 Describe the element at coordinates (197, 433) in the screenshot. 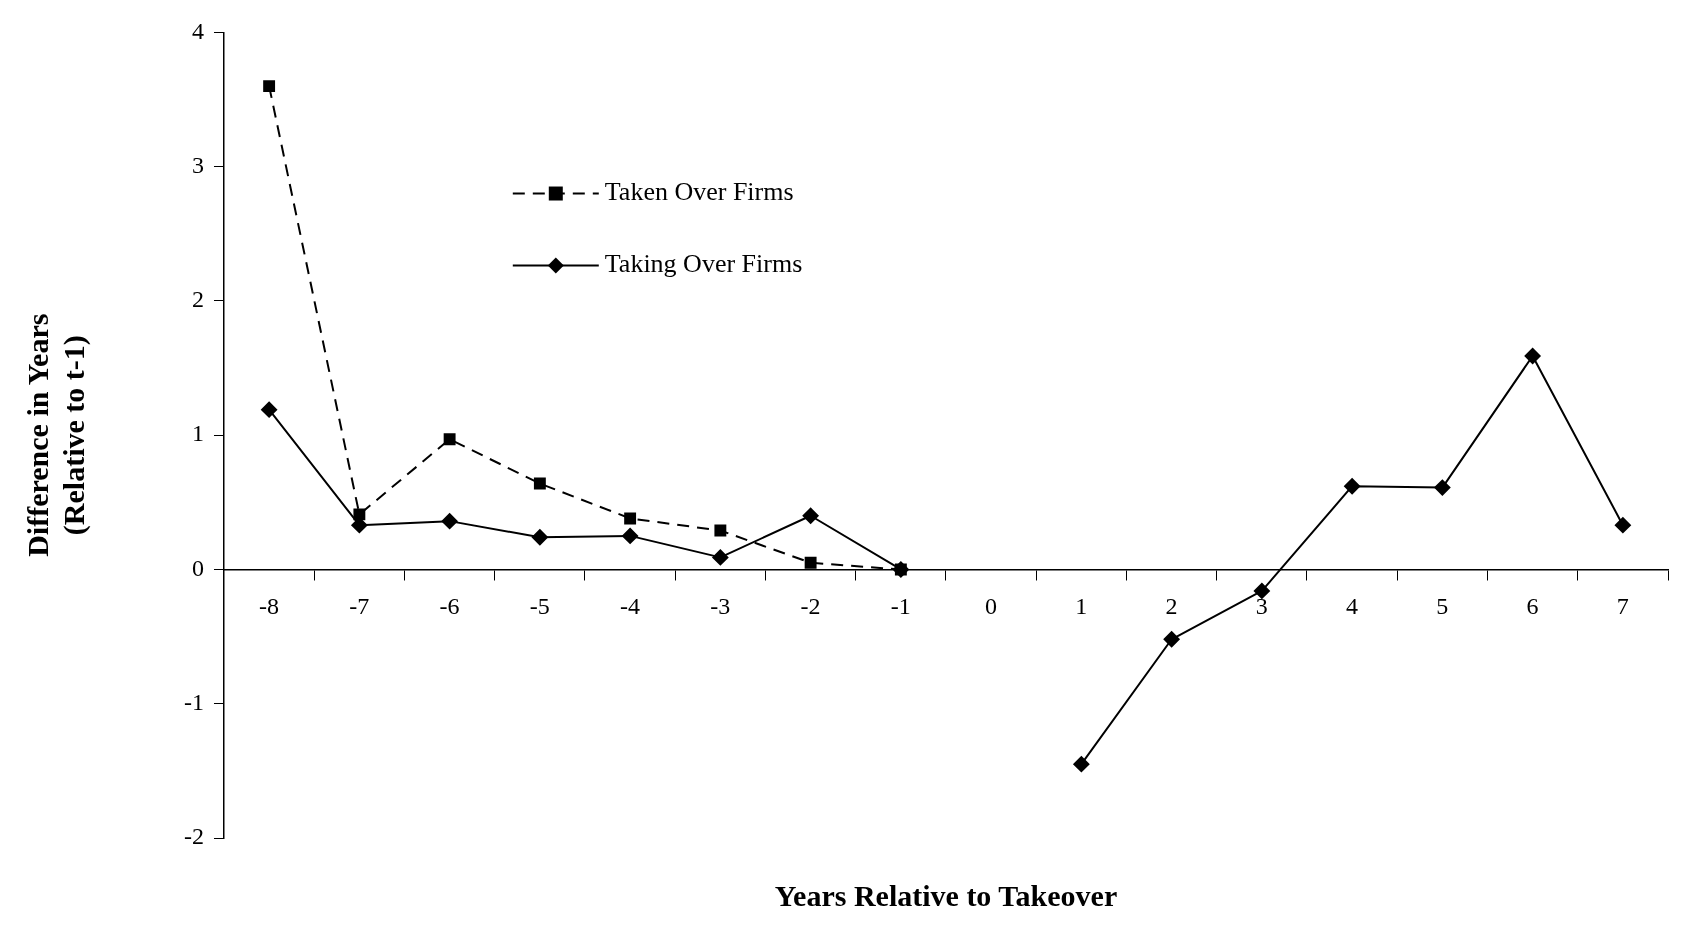

I see `y-tick-label: 1` at that location.